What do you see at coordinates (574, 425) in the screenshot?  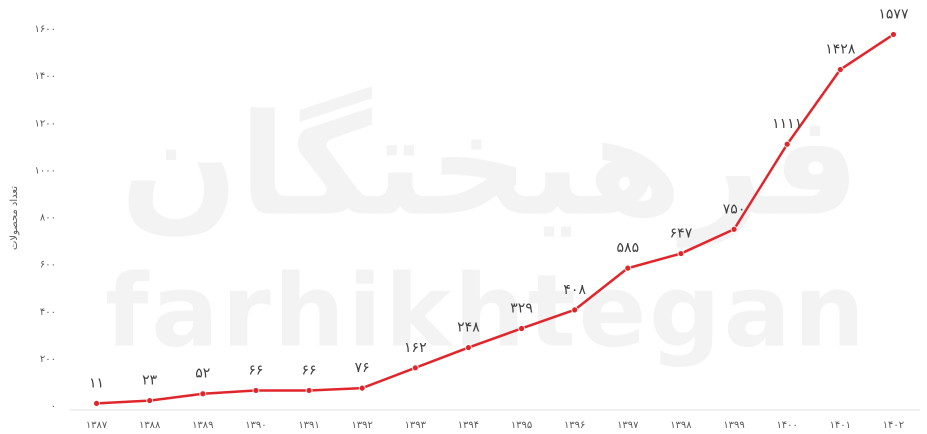 I see `x-tick-label: ۱۳۹۶` at bounding box center [574, 425].